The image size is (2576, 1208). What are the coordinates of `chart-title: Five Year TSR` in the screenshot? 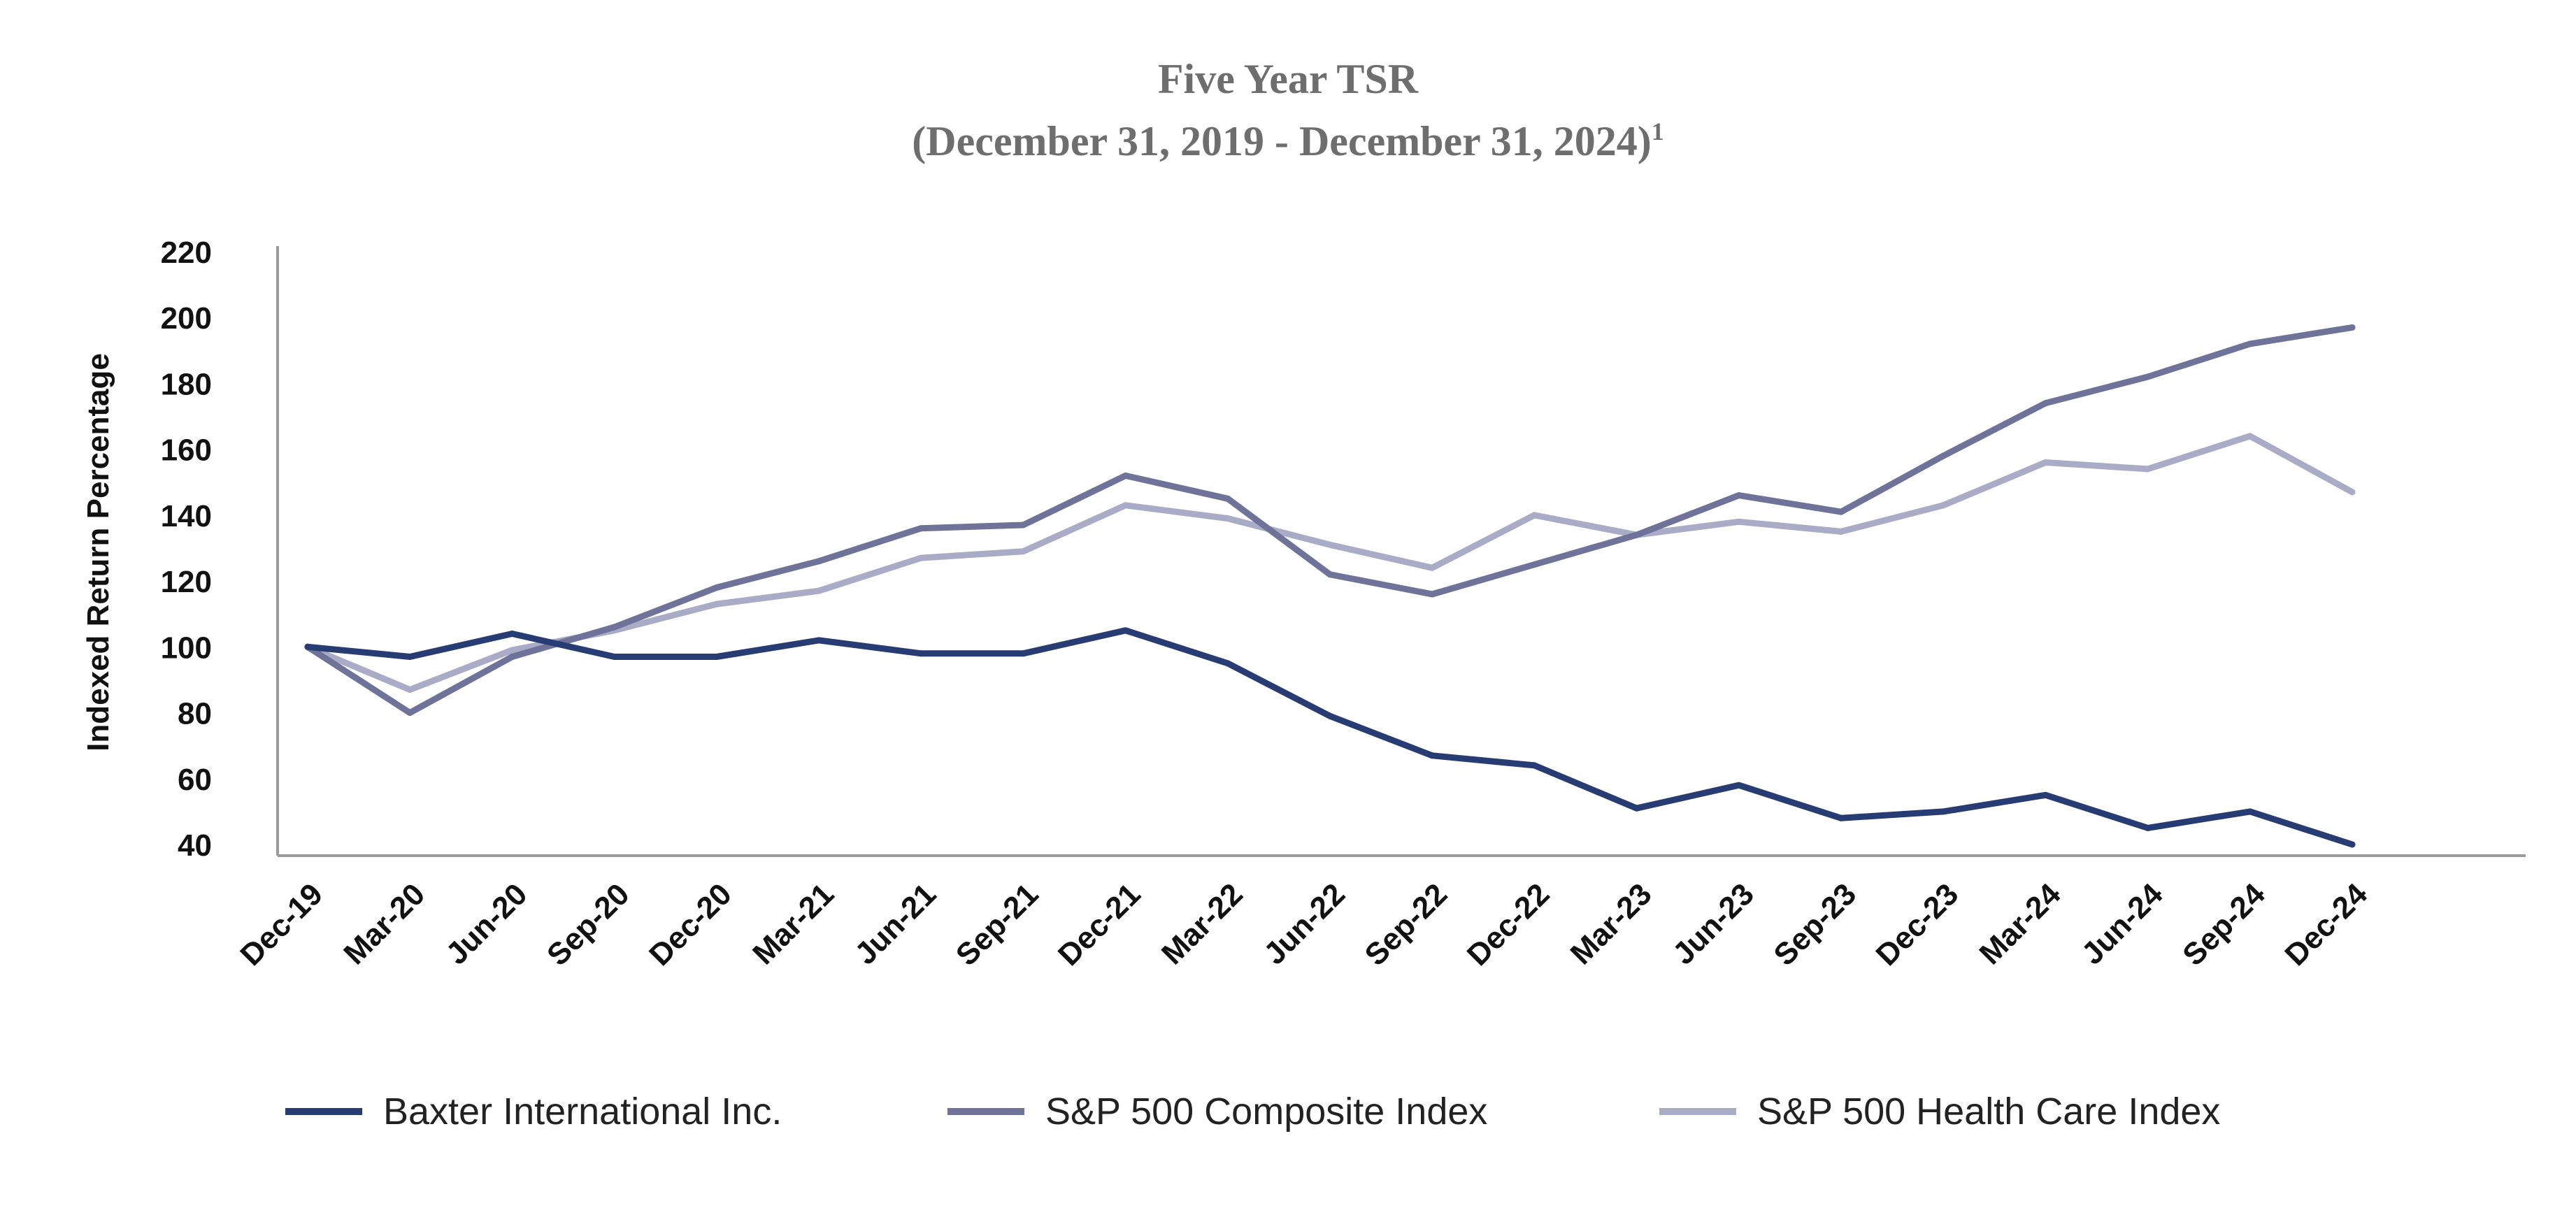 It's located at (1288, 79).